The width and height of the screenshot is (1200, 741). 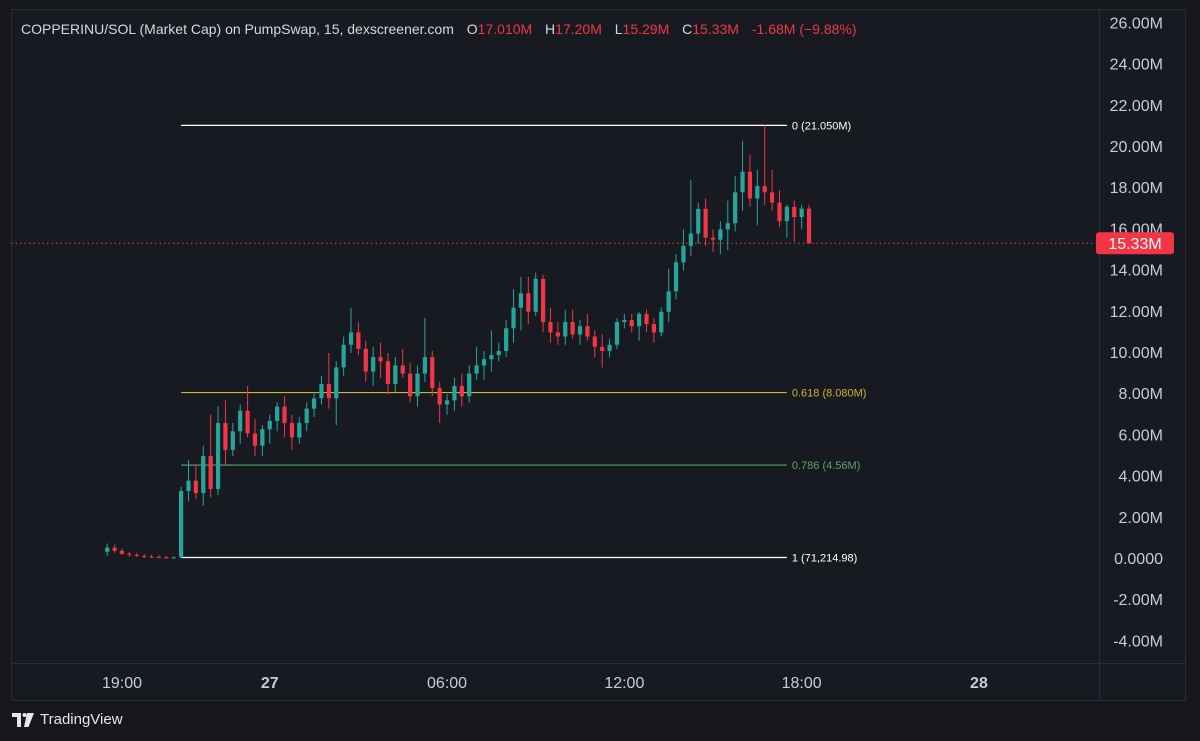 What do you see at coordinates (1143, 336) in the screenshot?
I see `price-axis` at bounding box center [1143, 336].